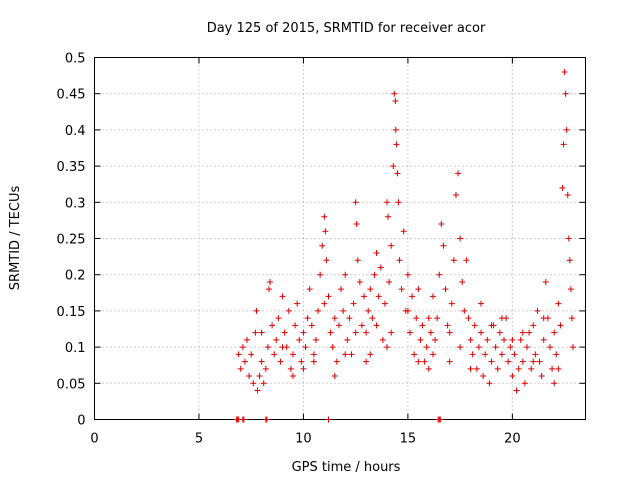 The image size is (640, 480). I want to click on y-tick-label: 0.1, so click(75, 348).